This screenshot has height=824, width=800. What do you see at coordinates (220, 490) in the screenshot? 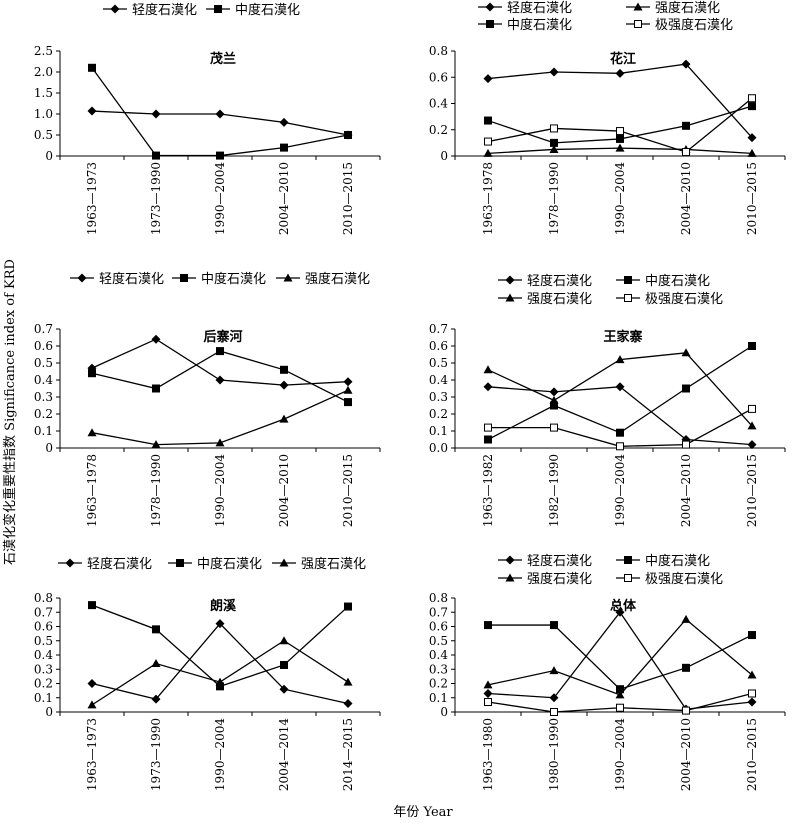
I see `x-tick-label: 1990—2004` at bounding box center [220, 490].